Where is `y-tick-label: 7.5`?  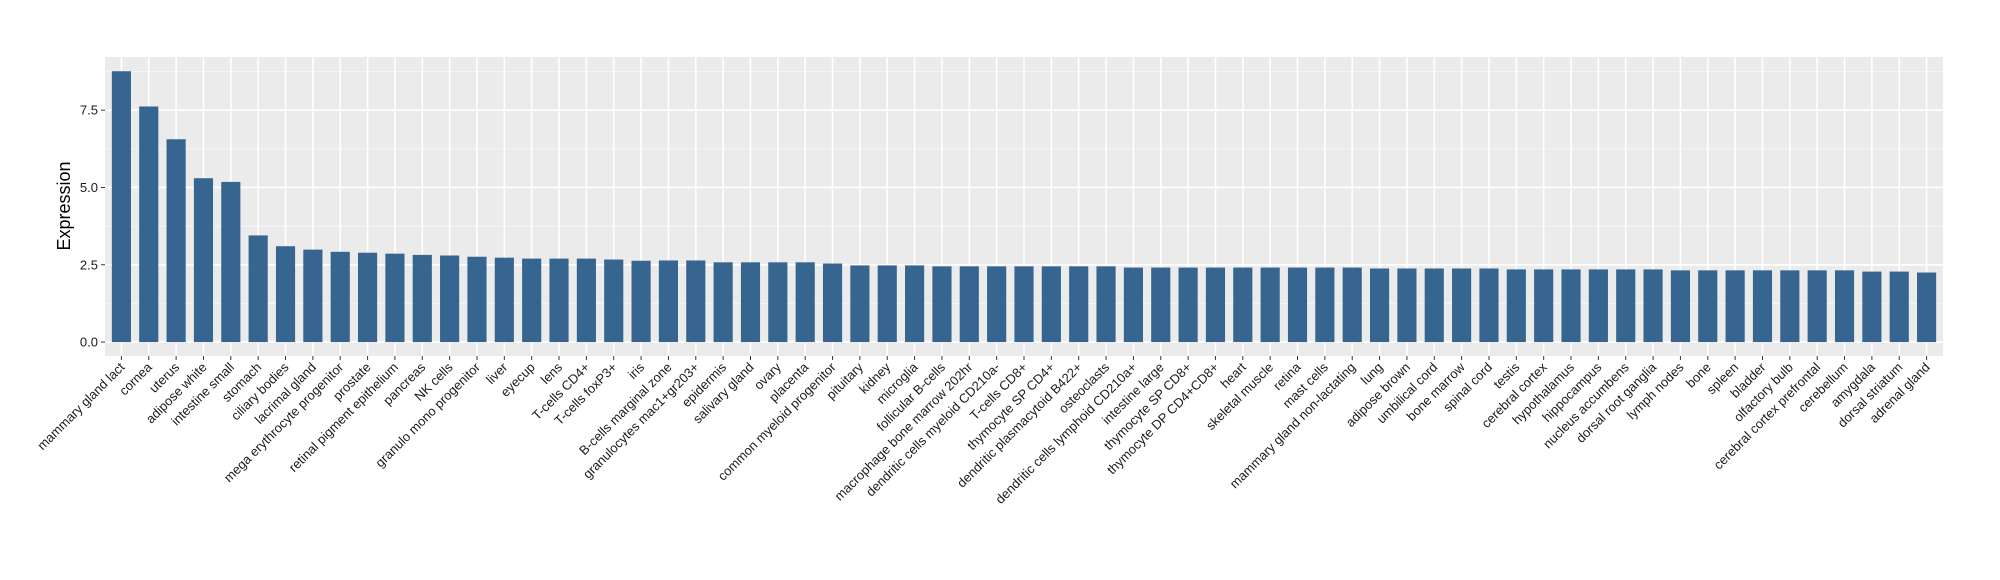
y-tick-label: 7.5 is located at coordinates (89, 110).